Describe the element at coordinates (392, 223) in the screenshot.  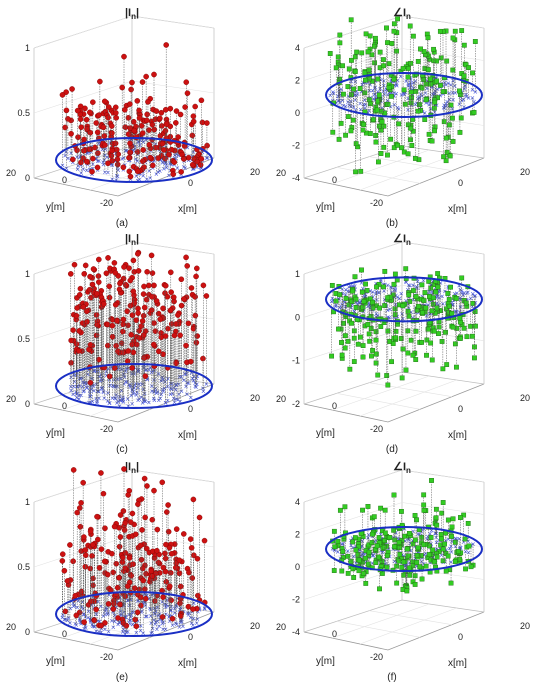
I see `panel-caption: (b)` at that location.